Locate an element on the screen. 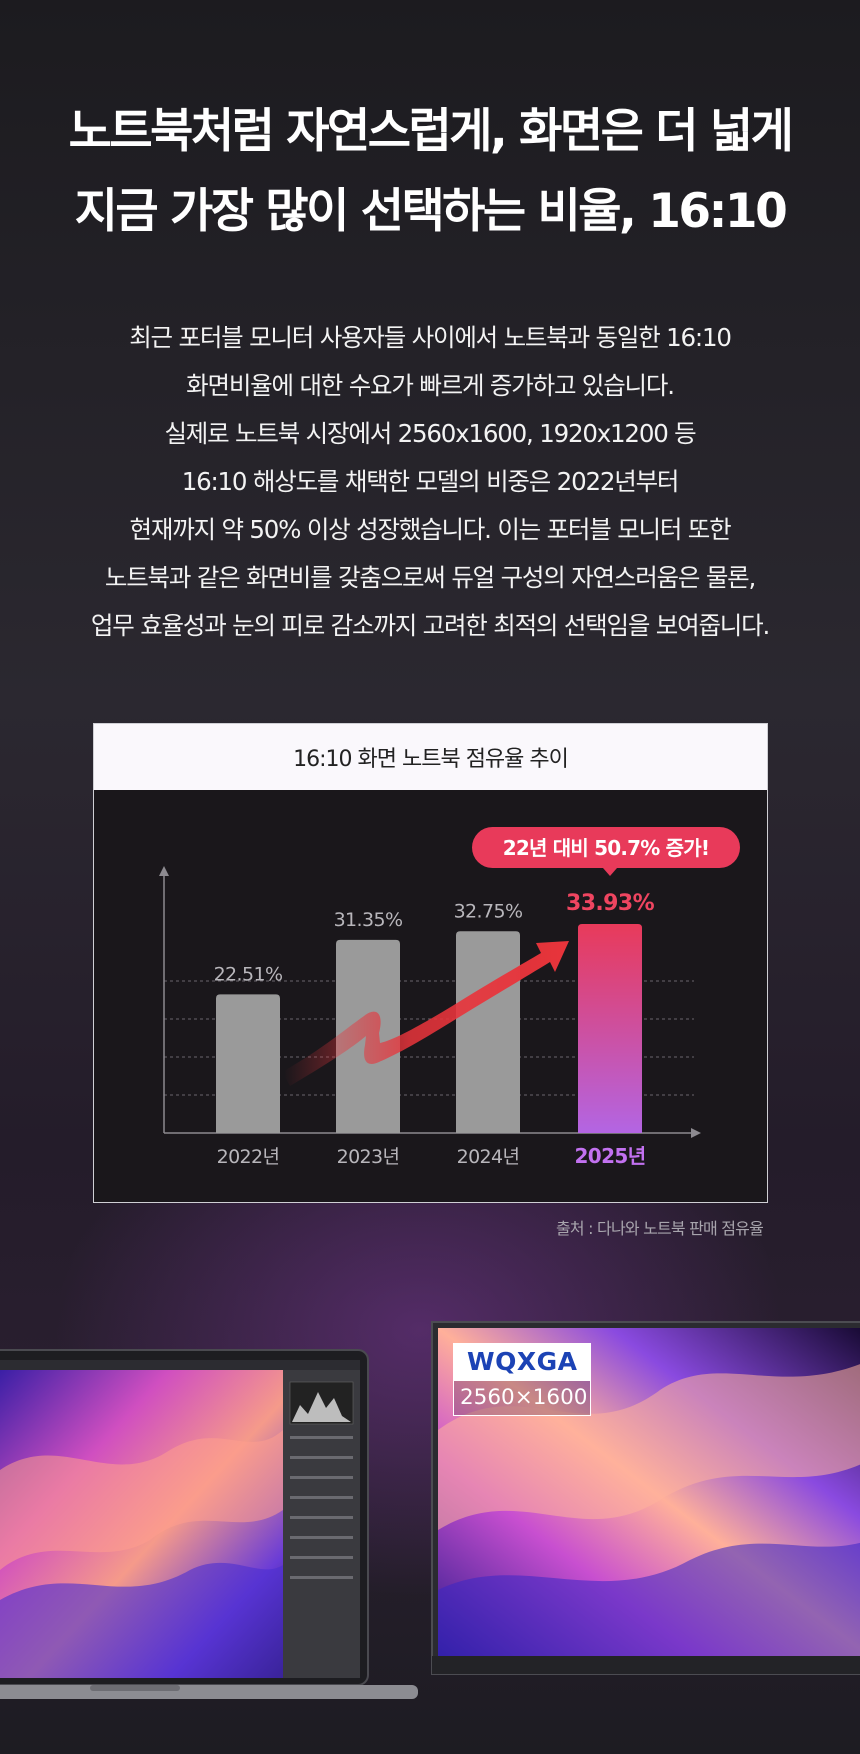 This screenshot has height=1754, width=860. category-labels: 2022년 2023년 2024년 2025년 is located at coordinates (432, 1156).